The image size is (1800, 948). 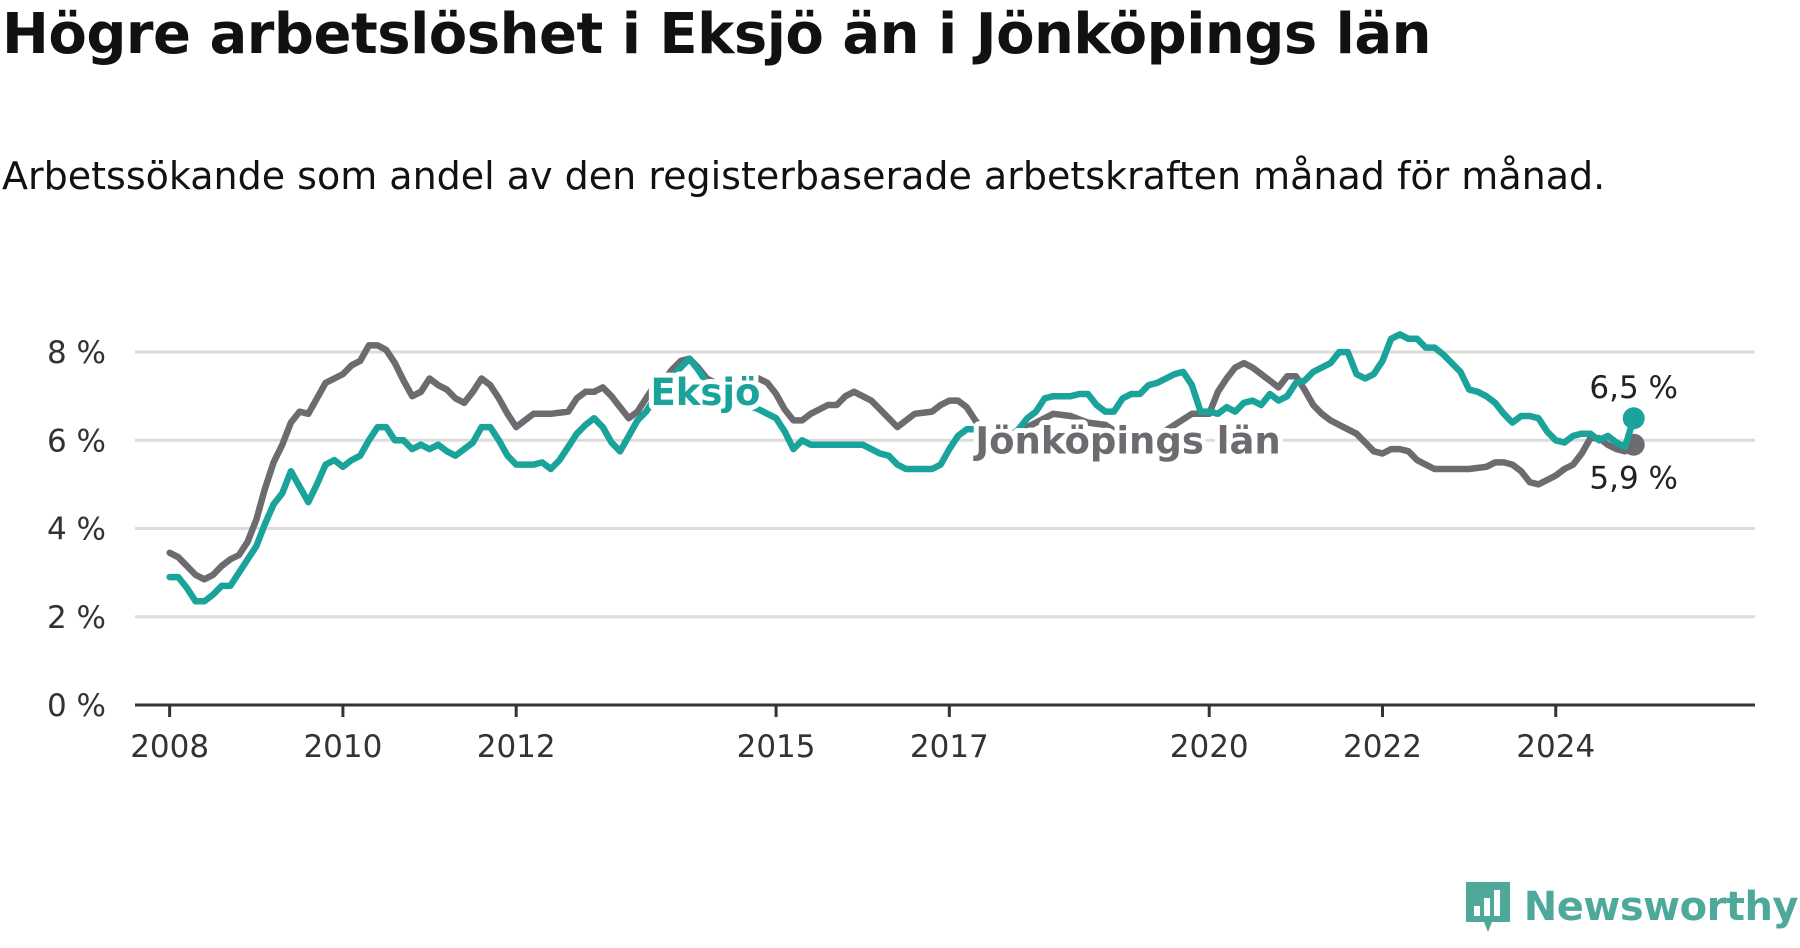 What do you see at coordinates (949, 747) in the screenshot?
I see `x-tick-label: 2017` at bounding box center [949, 747].